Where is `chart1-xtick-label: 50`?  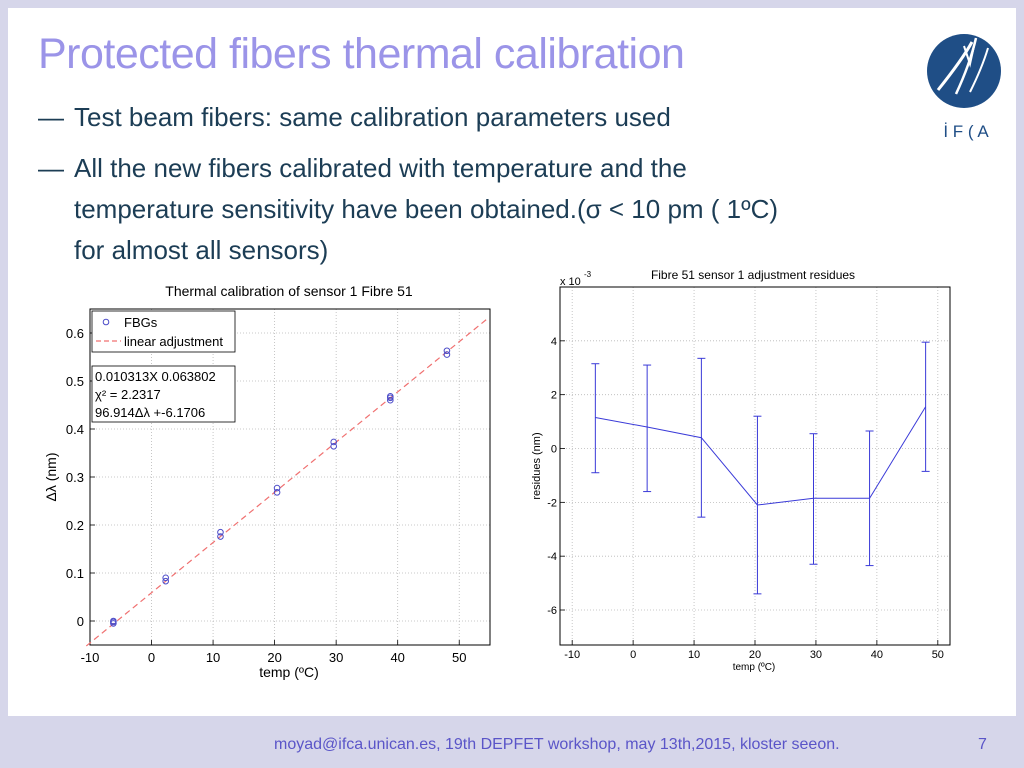 chart1-xtick-label: 50 is located at coordinates (459, 657).